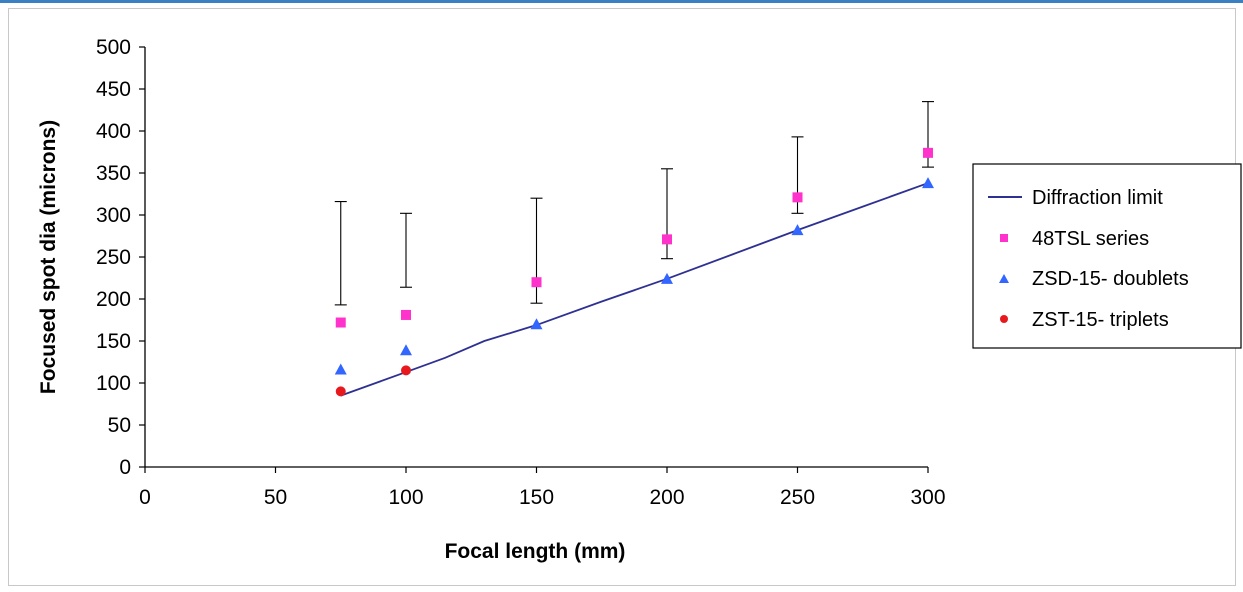 This screenshot has height=592, width=1243. What do you see at coordinates (405, 497) in the screenshot?
I see `x-tick-label: 100` at bounding box center [405, 497].